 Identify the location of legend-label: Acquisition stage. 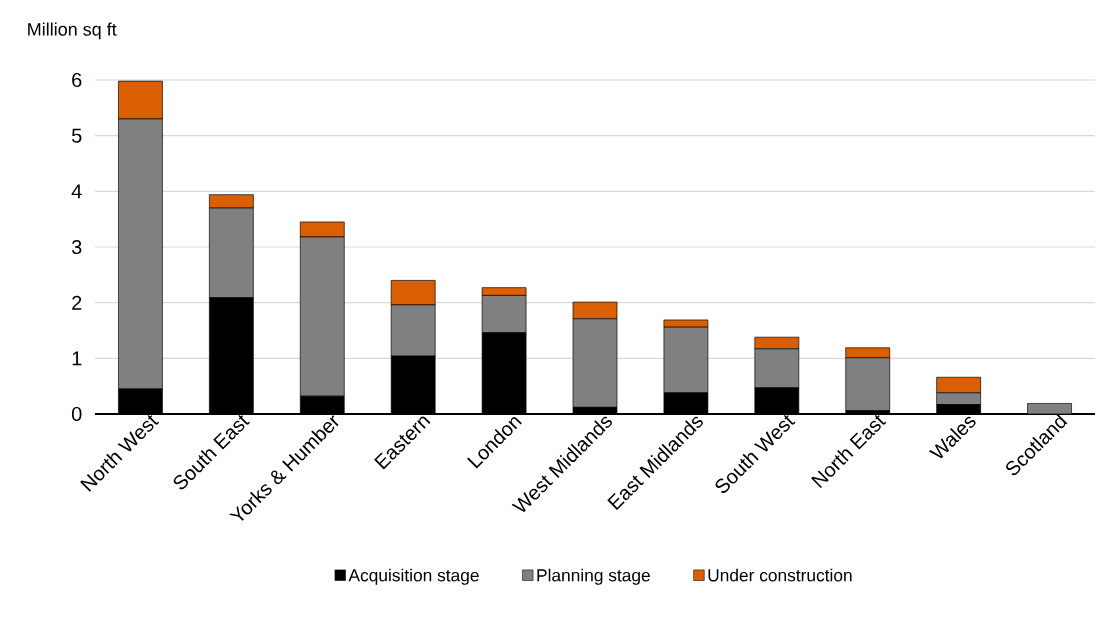
(413, 576).